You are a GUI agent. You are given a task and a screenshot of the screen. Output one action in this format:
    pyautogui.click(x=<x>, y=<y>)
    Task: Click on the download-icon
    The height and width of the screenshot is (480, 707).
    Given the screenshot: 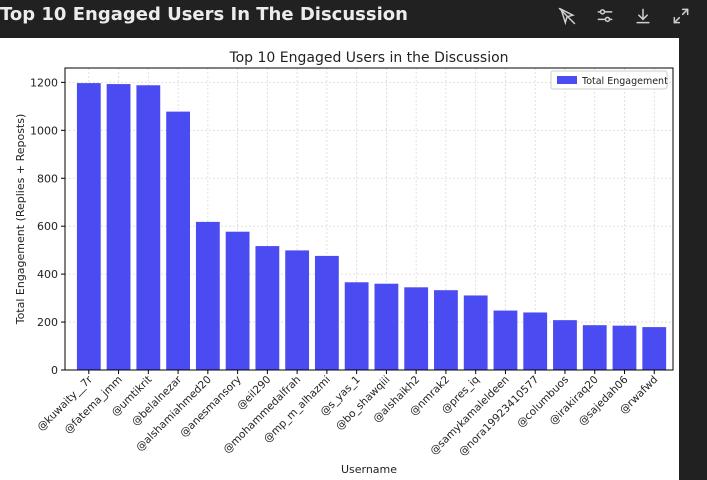 What is the action you would take?
    pyautogui.click(x=643, y=16)
    